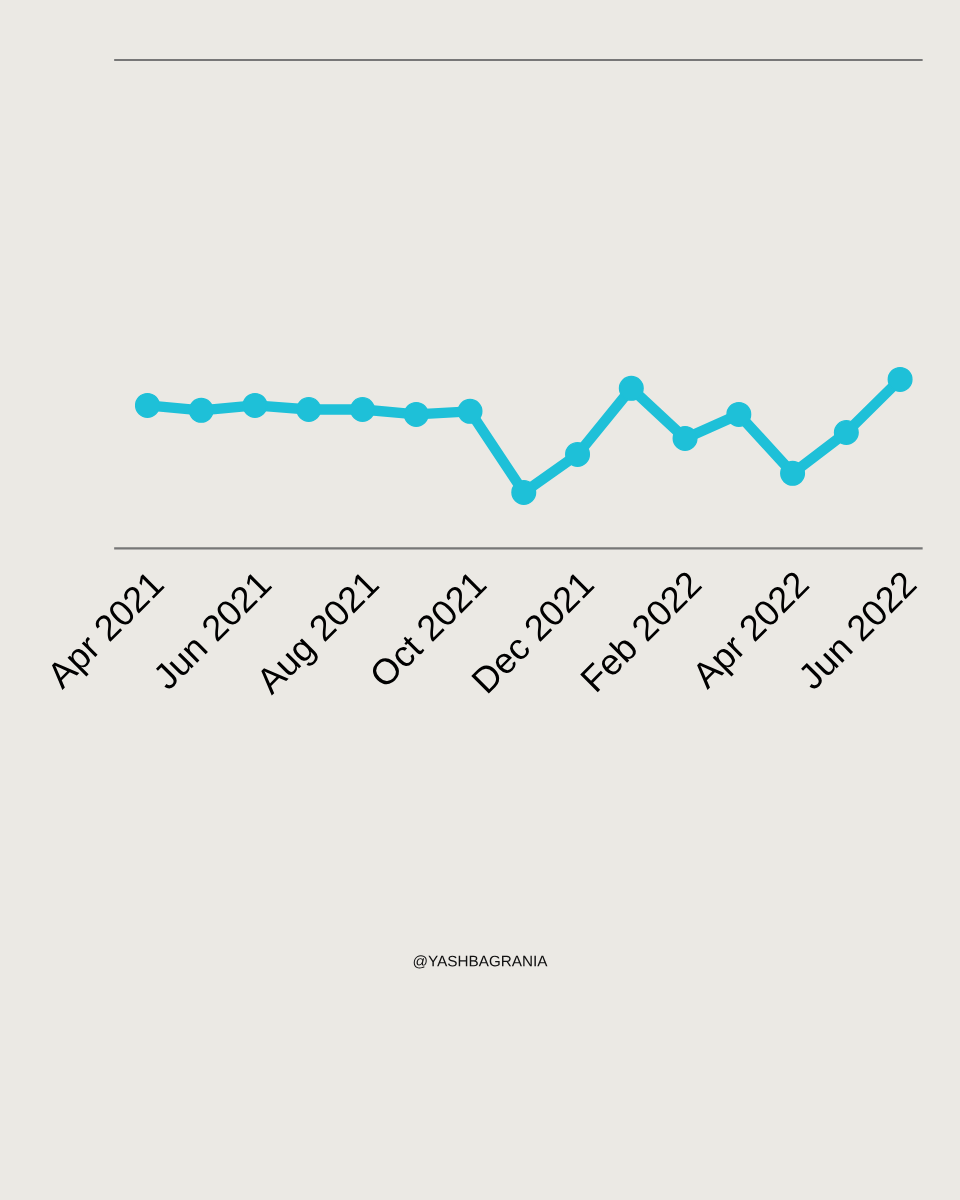 The image size is (960, 1200). I want to click on text: @YASHBAGRANIA, so click(480, 962).